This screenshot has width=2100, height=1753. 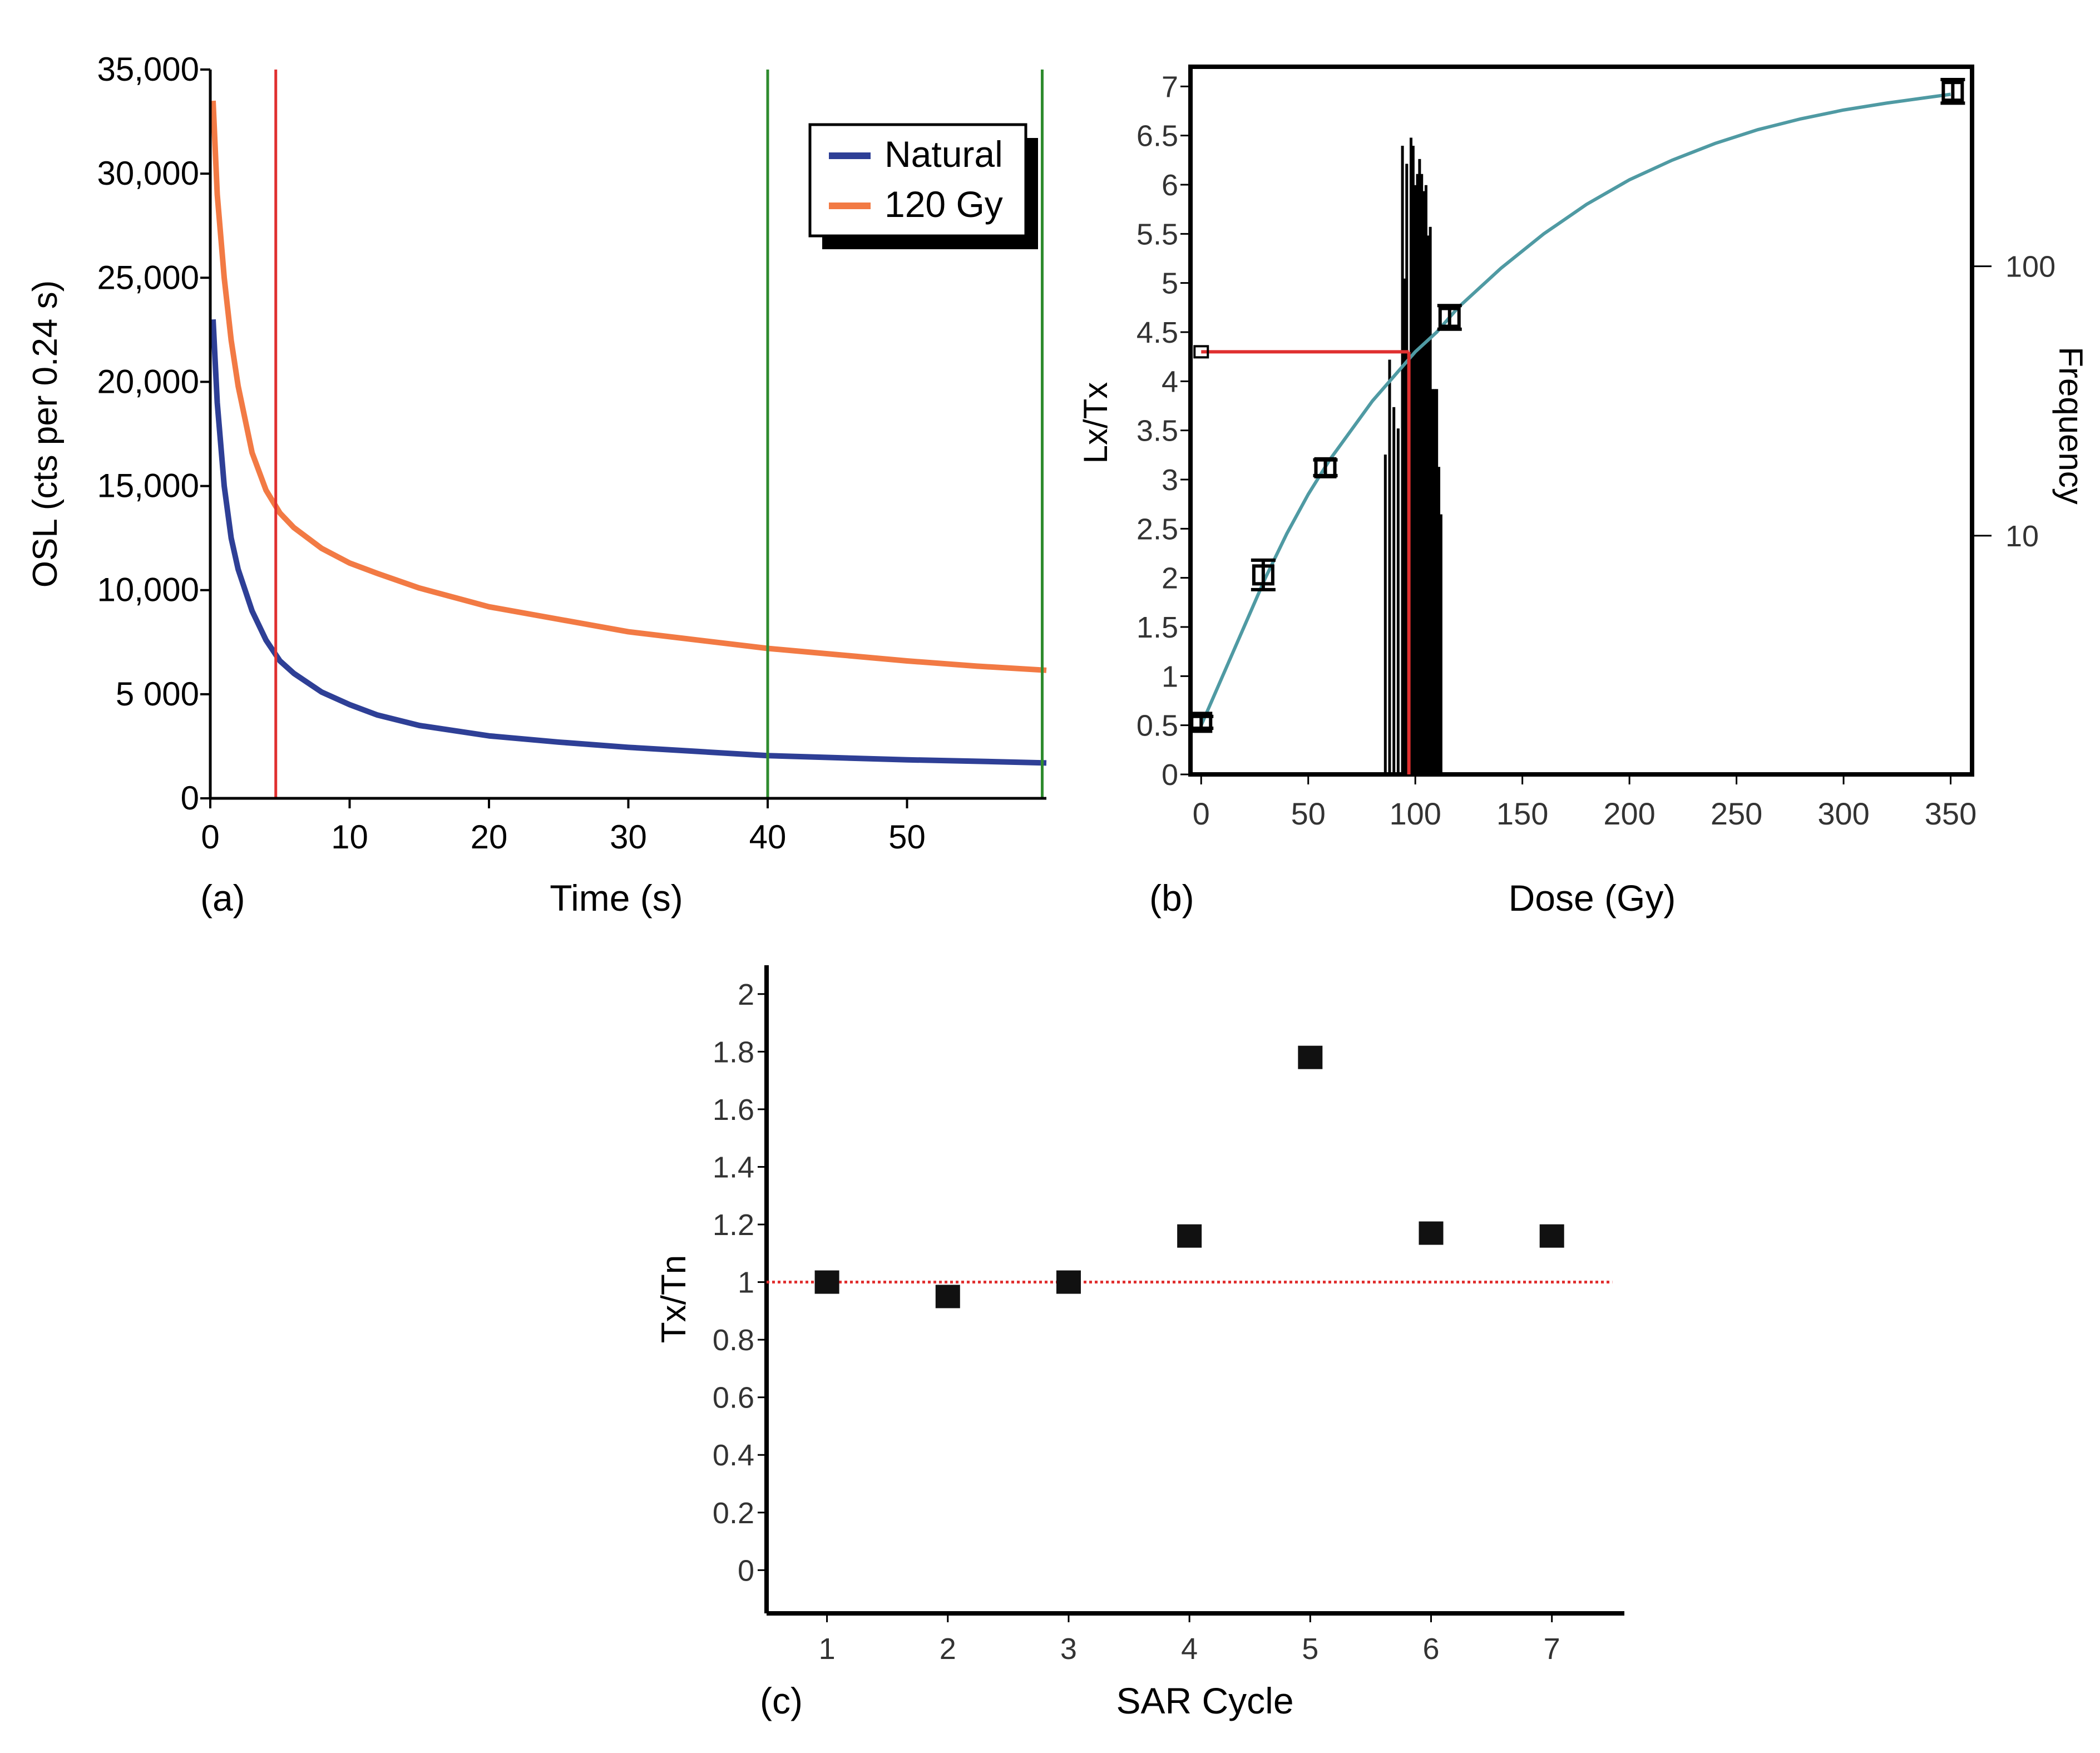 I want to click on legend-label-natural: Natural, so click(x=944, y=154).